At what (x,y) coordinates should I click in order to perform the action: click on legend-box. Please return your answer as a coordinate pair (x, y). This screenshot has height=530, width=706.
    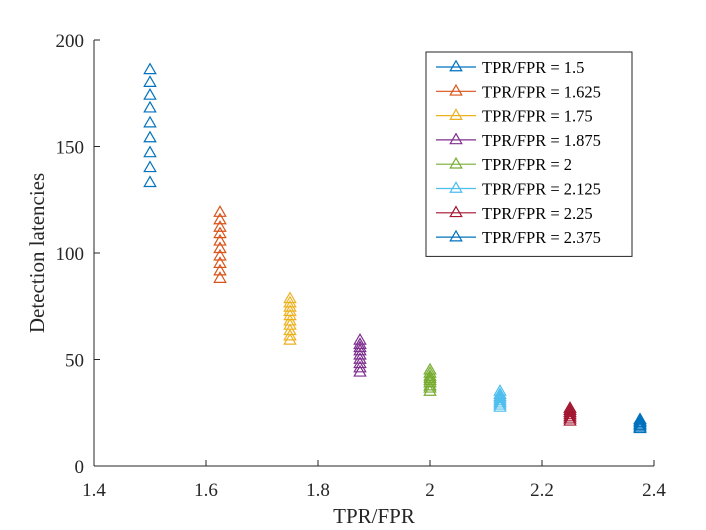
    Looking at the image, I should click on (529, 154).